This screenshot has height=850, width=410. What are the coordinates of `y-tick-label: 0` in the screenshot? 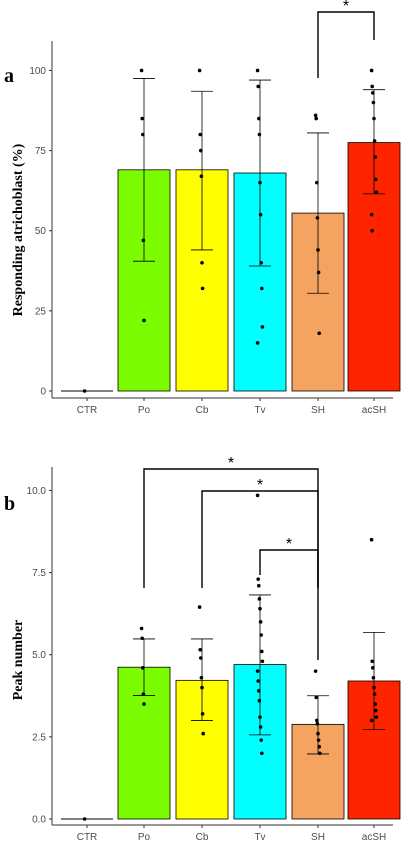 It's located at (43, 392).